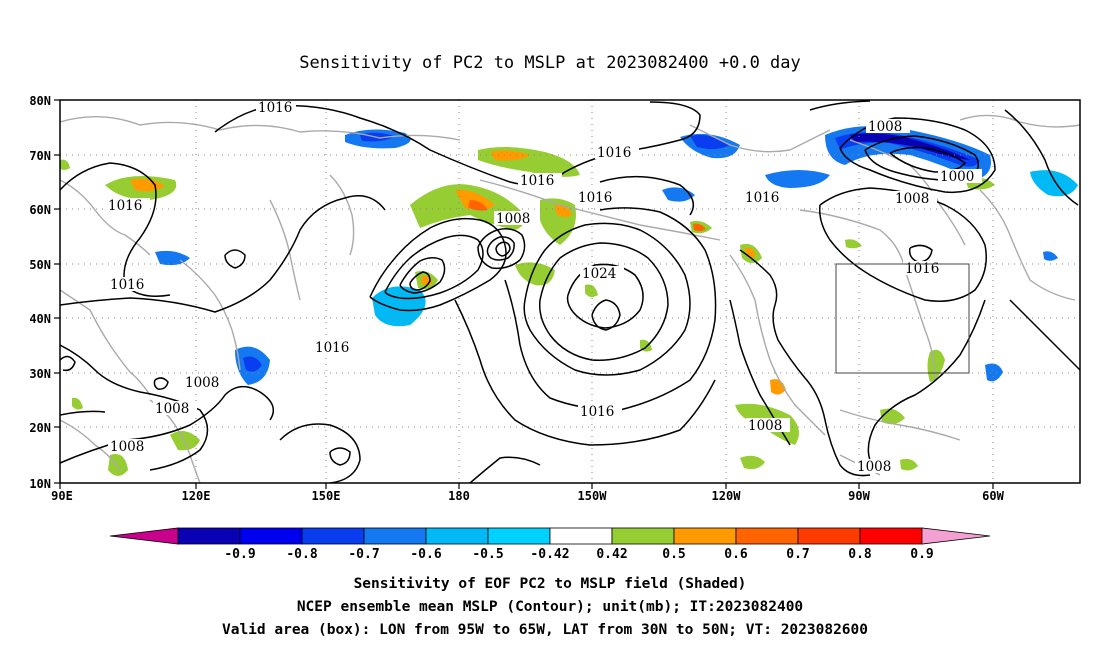 This screenshot has width=1100, height=650. What do you see at coordinates (549, 554) in the screenshot?
I see `colorbar-label: -0.42` at bounding box center [549, 554].